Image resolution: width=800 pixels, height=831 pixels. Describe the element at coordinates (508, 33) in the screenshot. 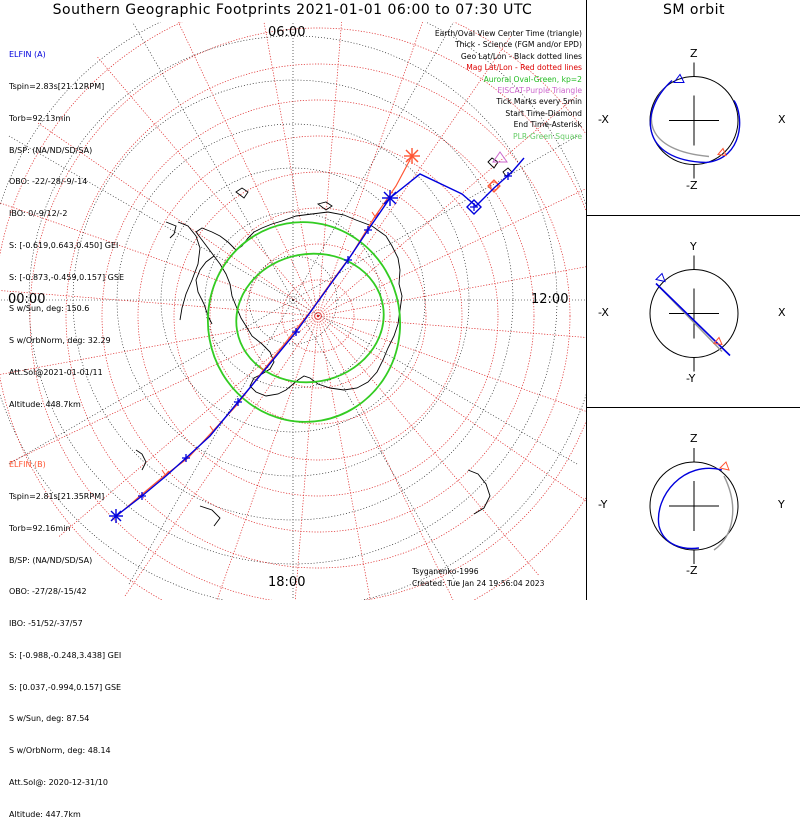

I see `legend-item: Earth/Oval View Center Time (triangle)` at that location.